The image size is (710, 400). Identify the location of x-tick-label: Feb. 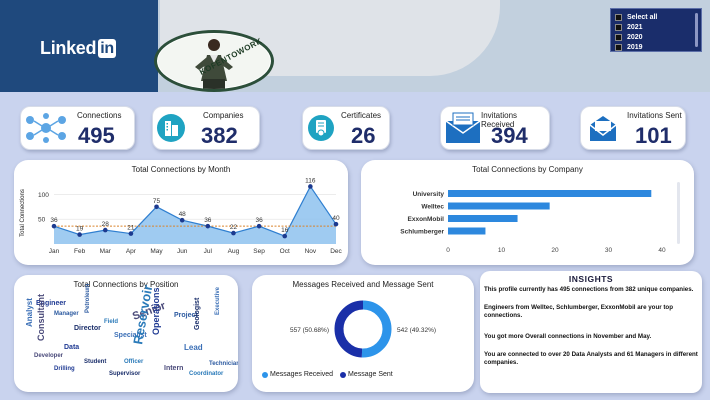
(80, 251).